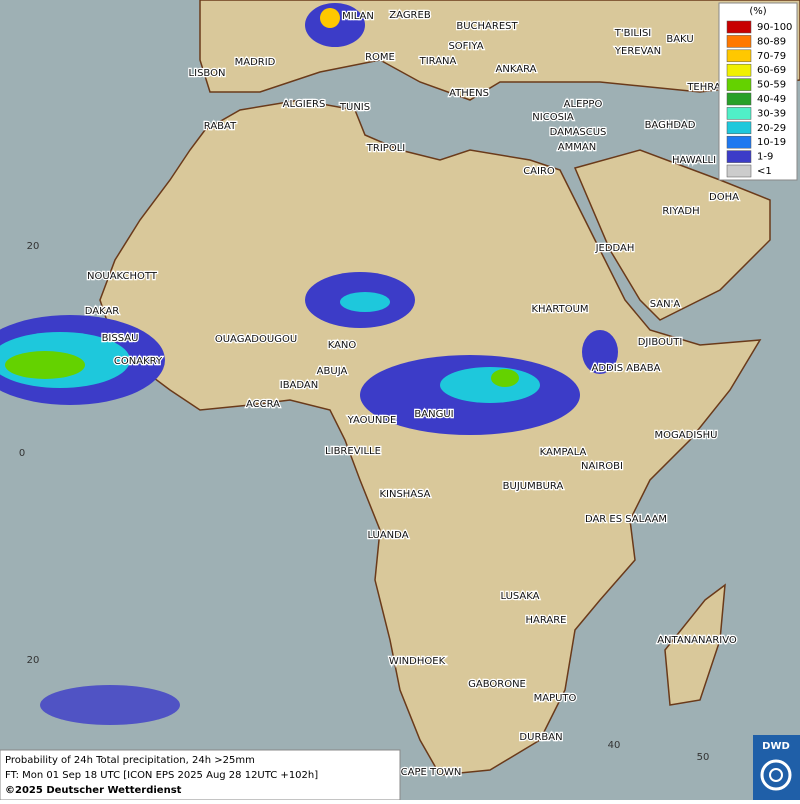 Image resolution: width=800 pixels, height=804 pixels. What do you see at coordinates (555, 698) in the screenshot?
I see `city-label: MAPUTO` at bounding box center [555, 698].